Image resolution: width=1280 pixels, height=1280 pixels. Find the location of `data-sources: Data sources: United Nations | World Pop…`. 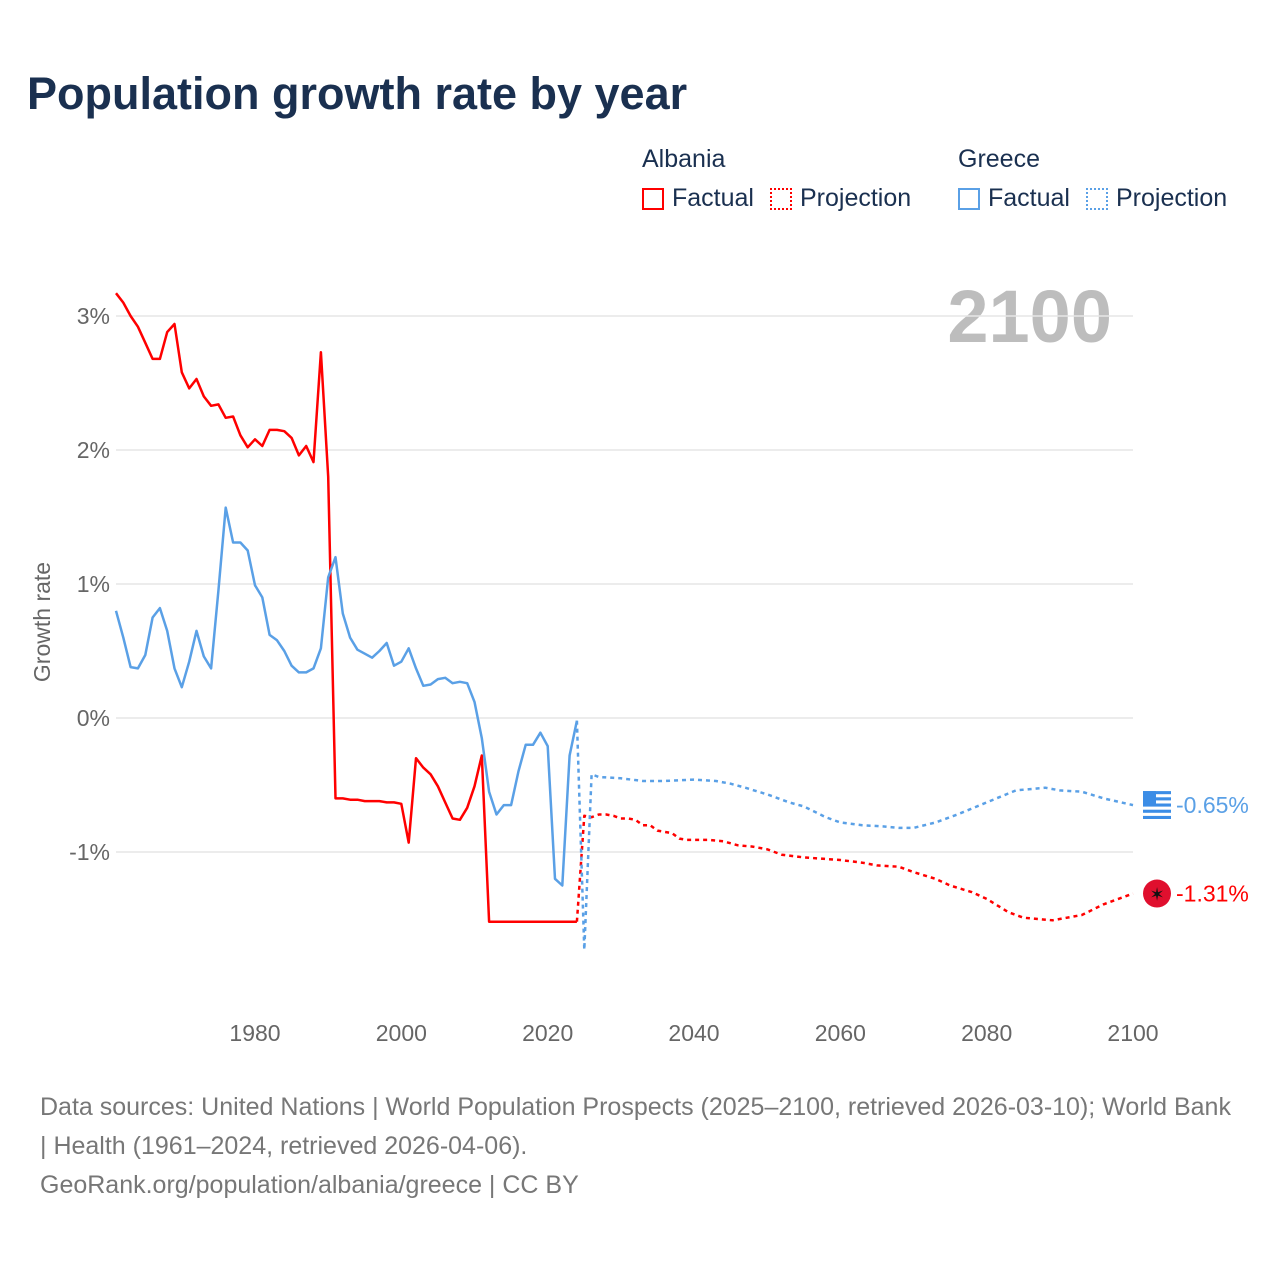

data-sources: Data sources: United Nations | World Pop… is located at coordinates (635, 1126).